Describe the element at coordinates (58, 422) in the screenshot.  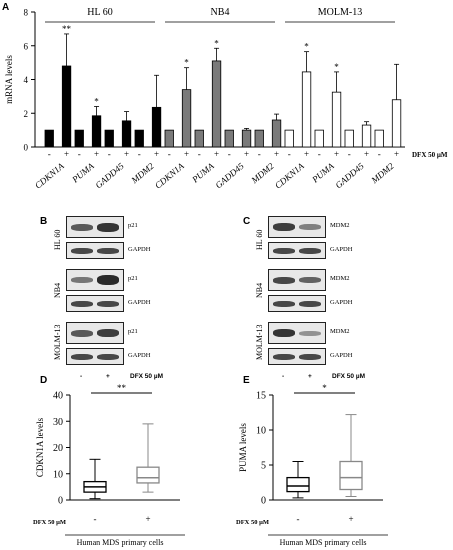
I see `y-tick-label: 30` at that location.